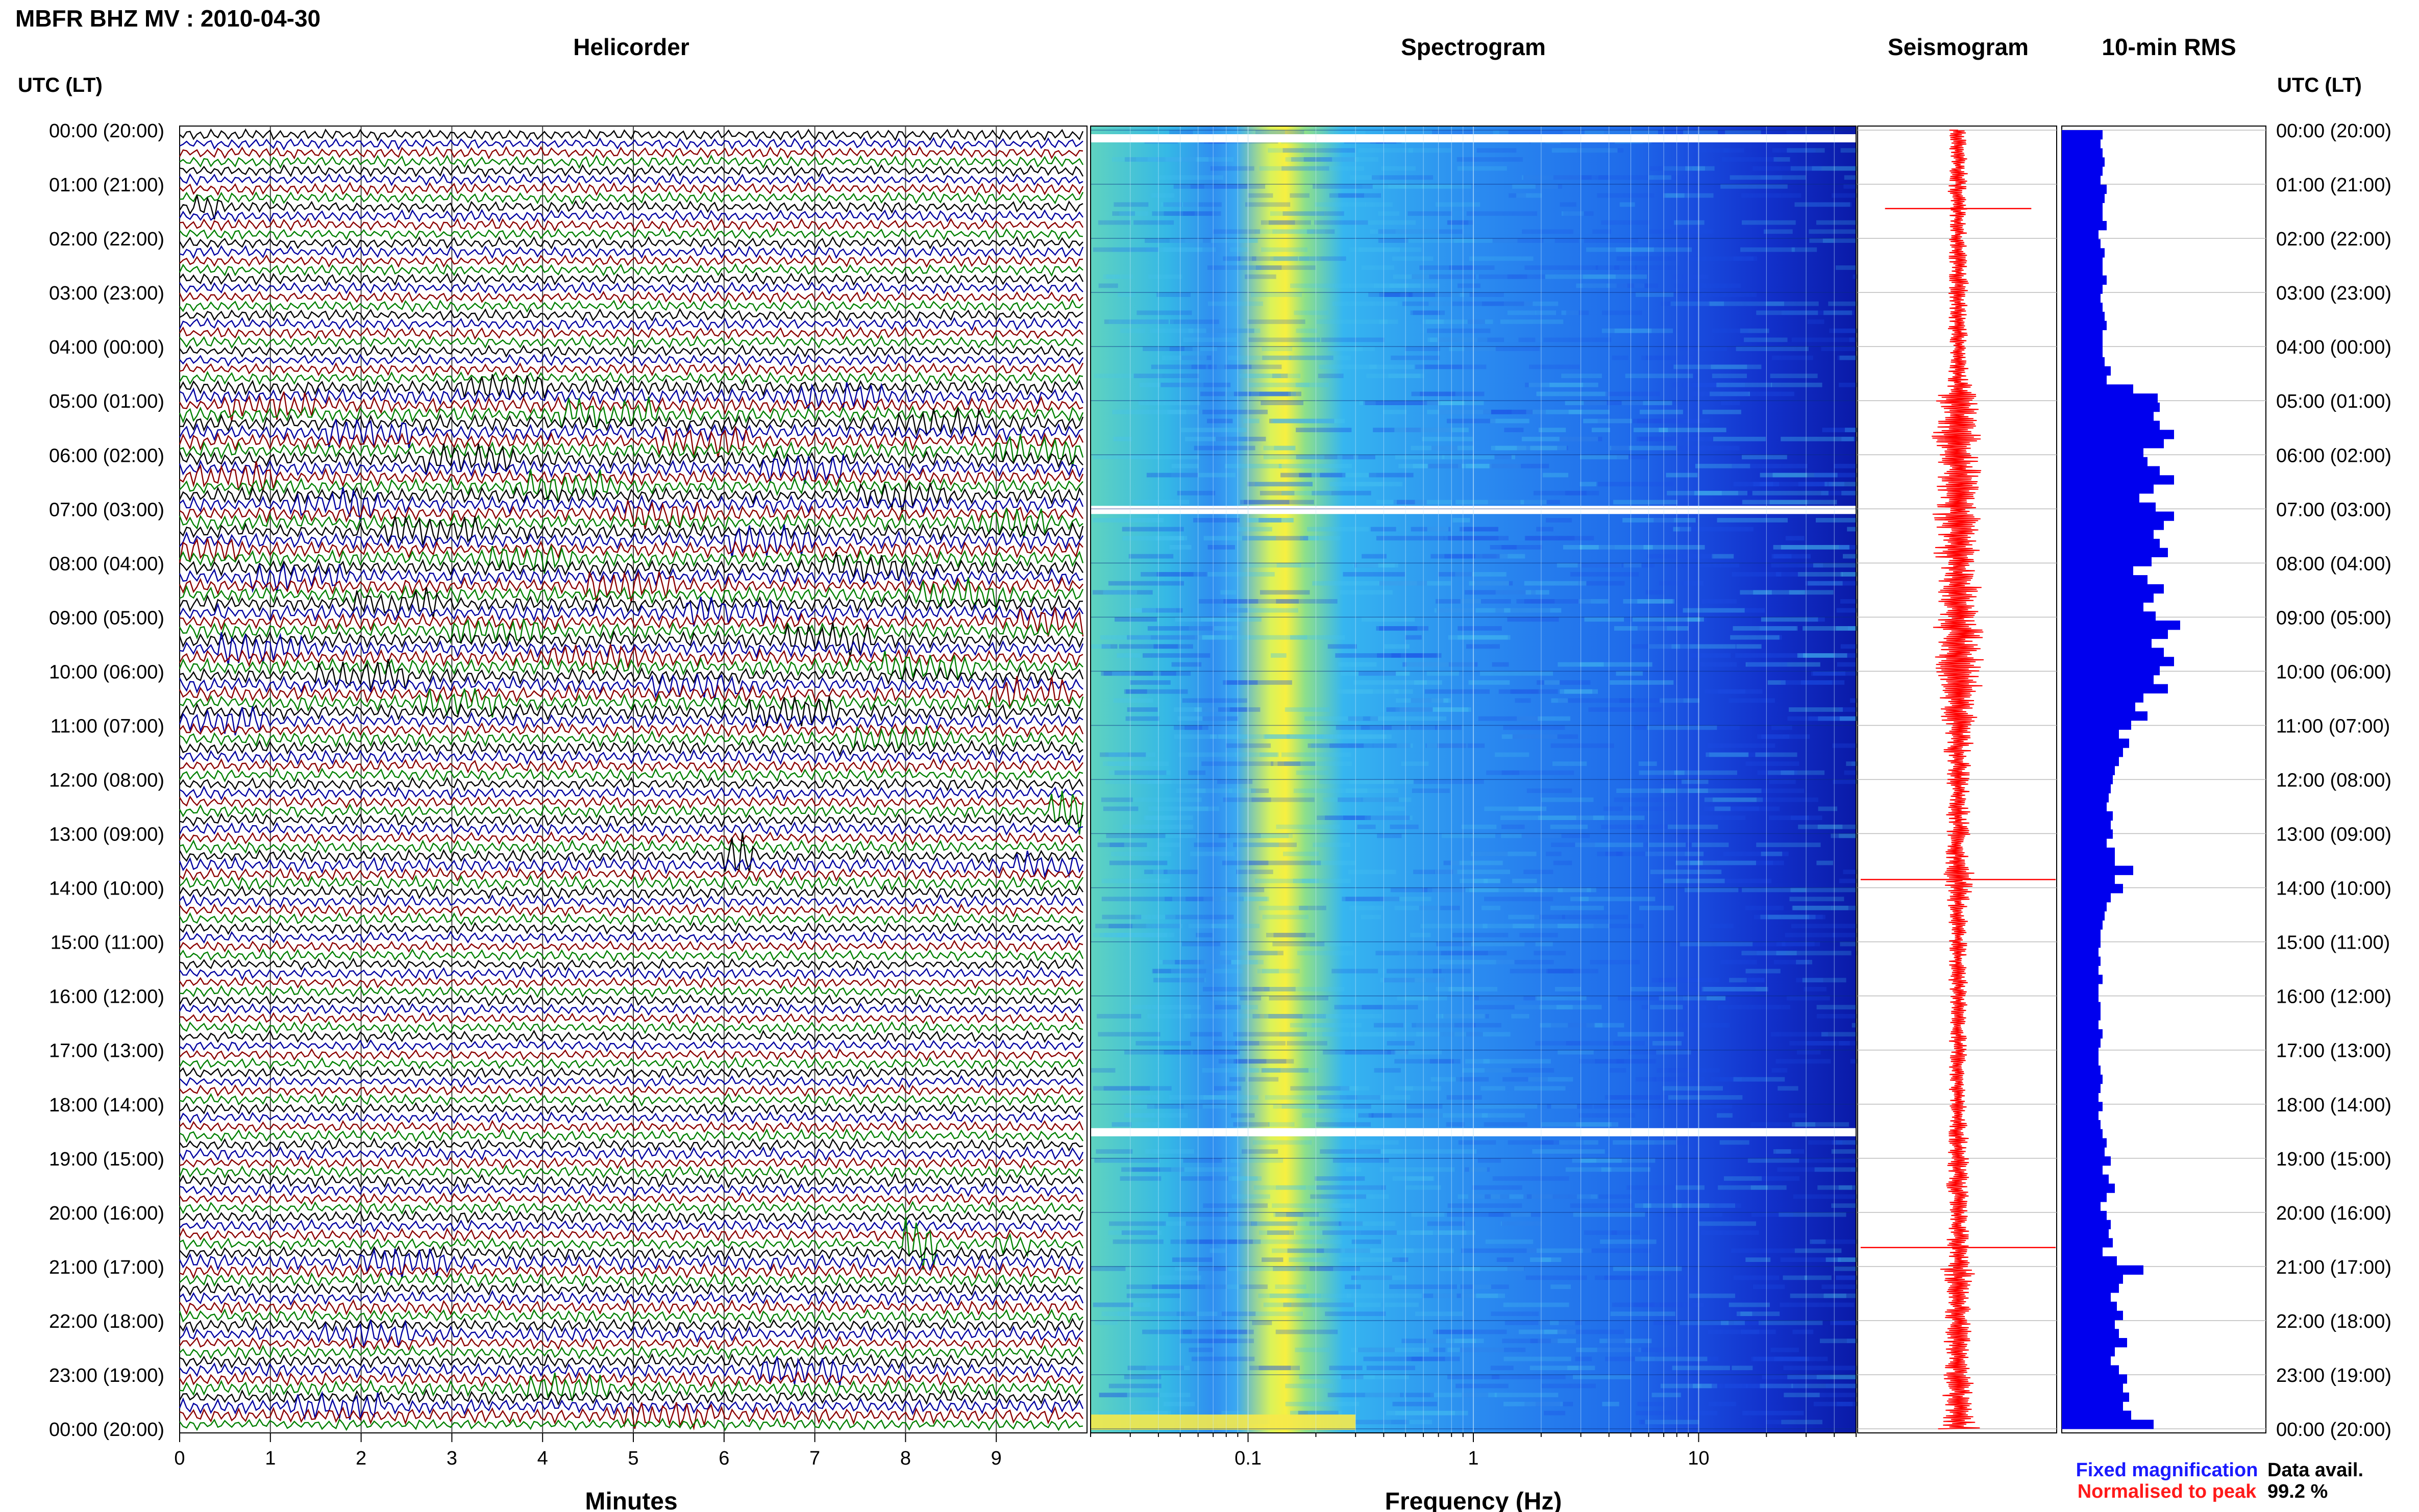 The width and height of the screenshot is (2419, 1512). What do you see at coordinates (2333, 293) in the screenshot?
I see `hour-tick-label-right: 03:00 (23:00)` at bounding box center [2333, 293].